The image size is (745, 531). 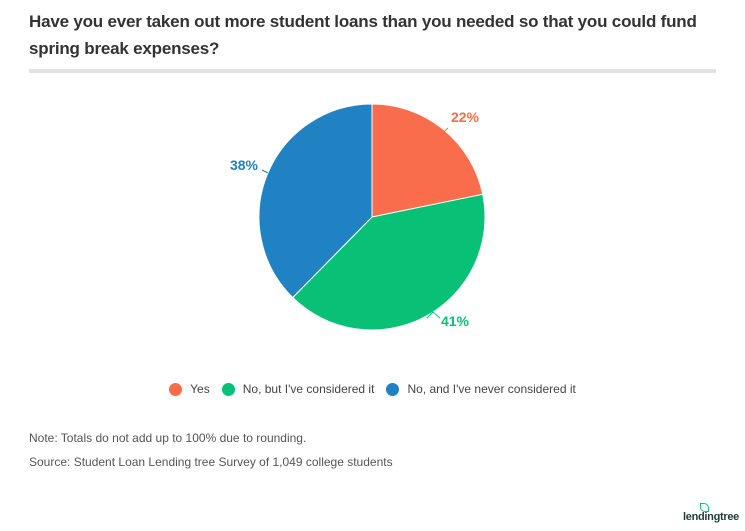 I want to click on legend-item-yes: Yes, so click(x=189, y=389).